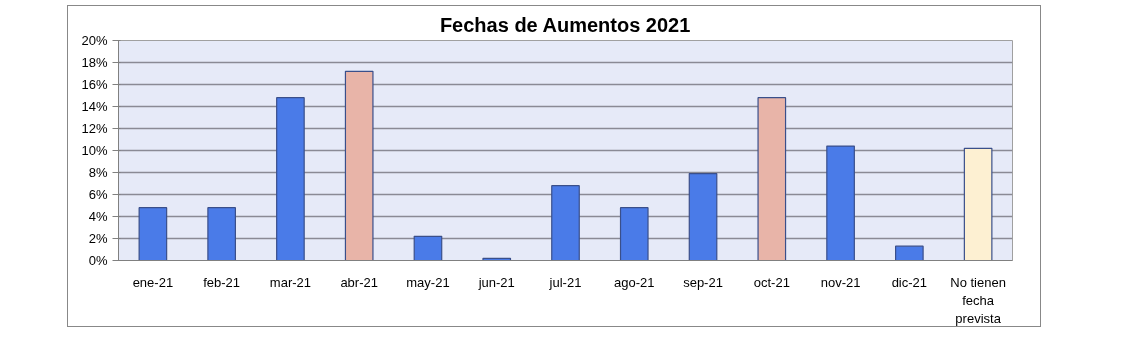 The height and width of the screenshot is (342, 1125). What do you see at coordinates (98, 172) in the screenshot?
I see `y-tick-label: 8%` at bounding box center [98, 172].